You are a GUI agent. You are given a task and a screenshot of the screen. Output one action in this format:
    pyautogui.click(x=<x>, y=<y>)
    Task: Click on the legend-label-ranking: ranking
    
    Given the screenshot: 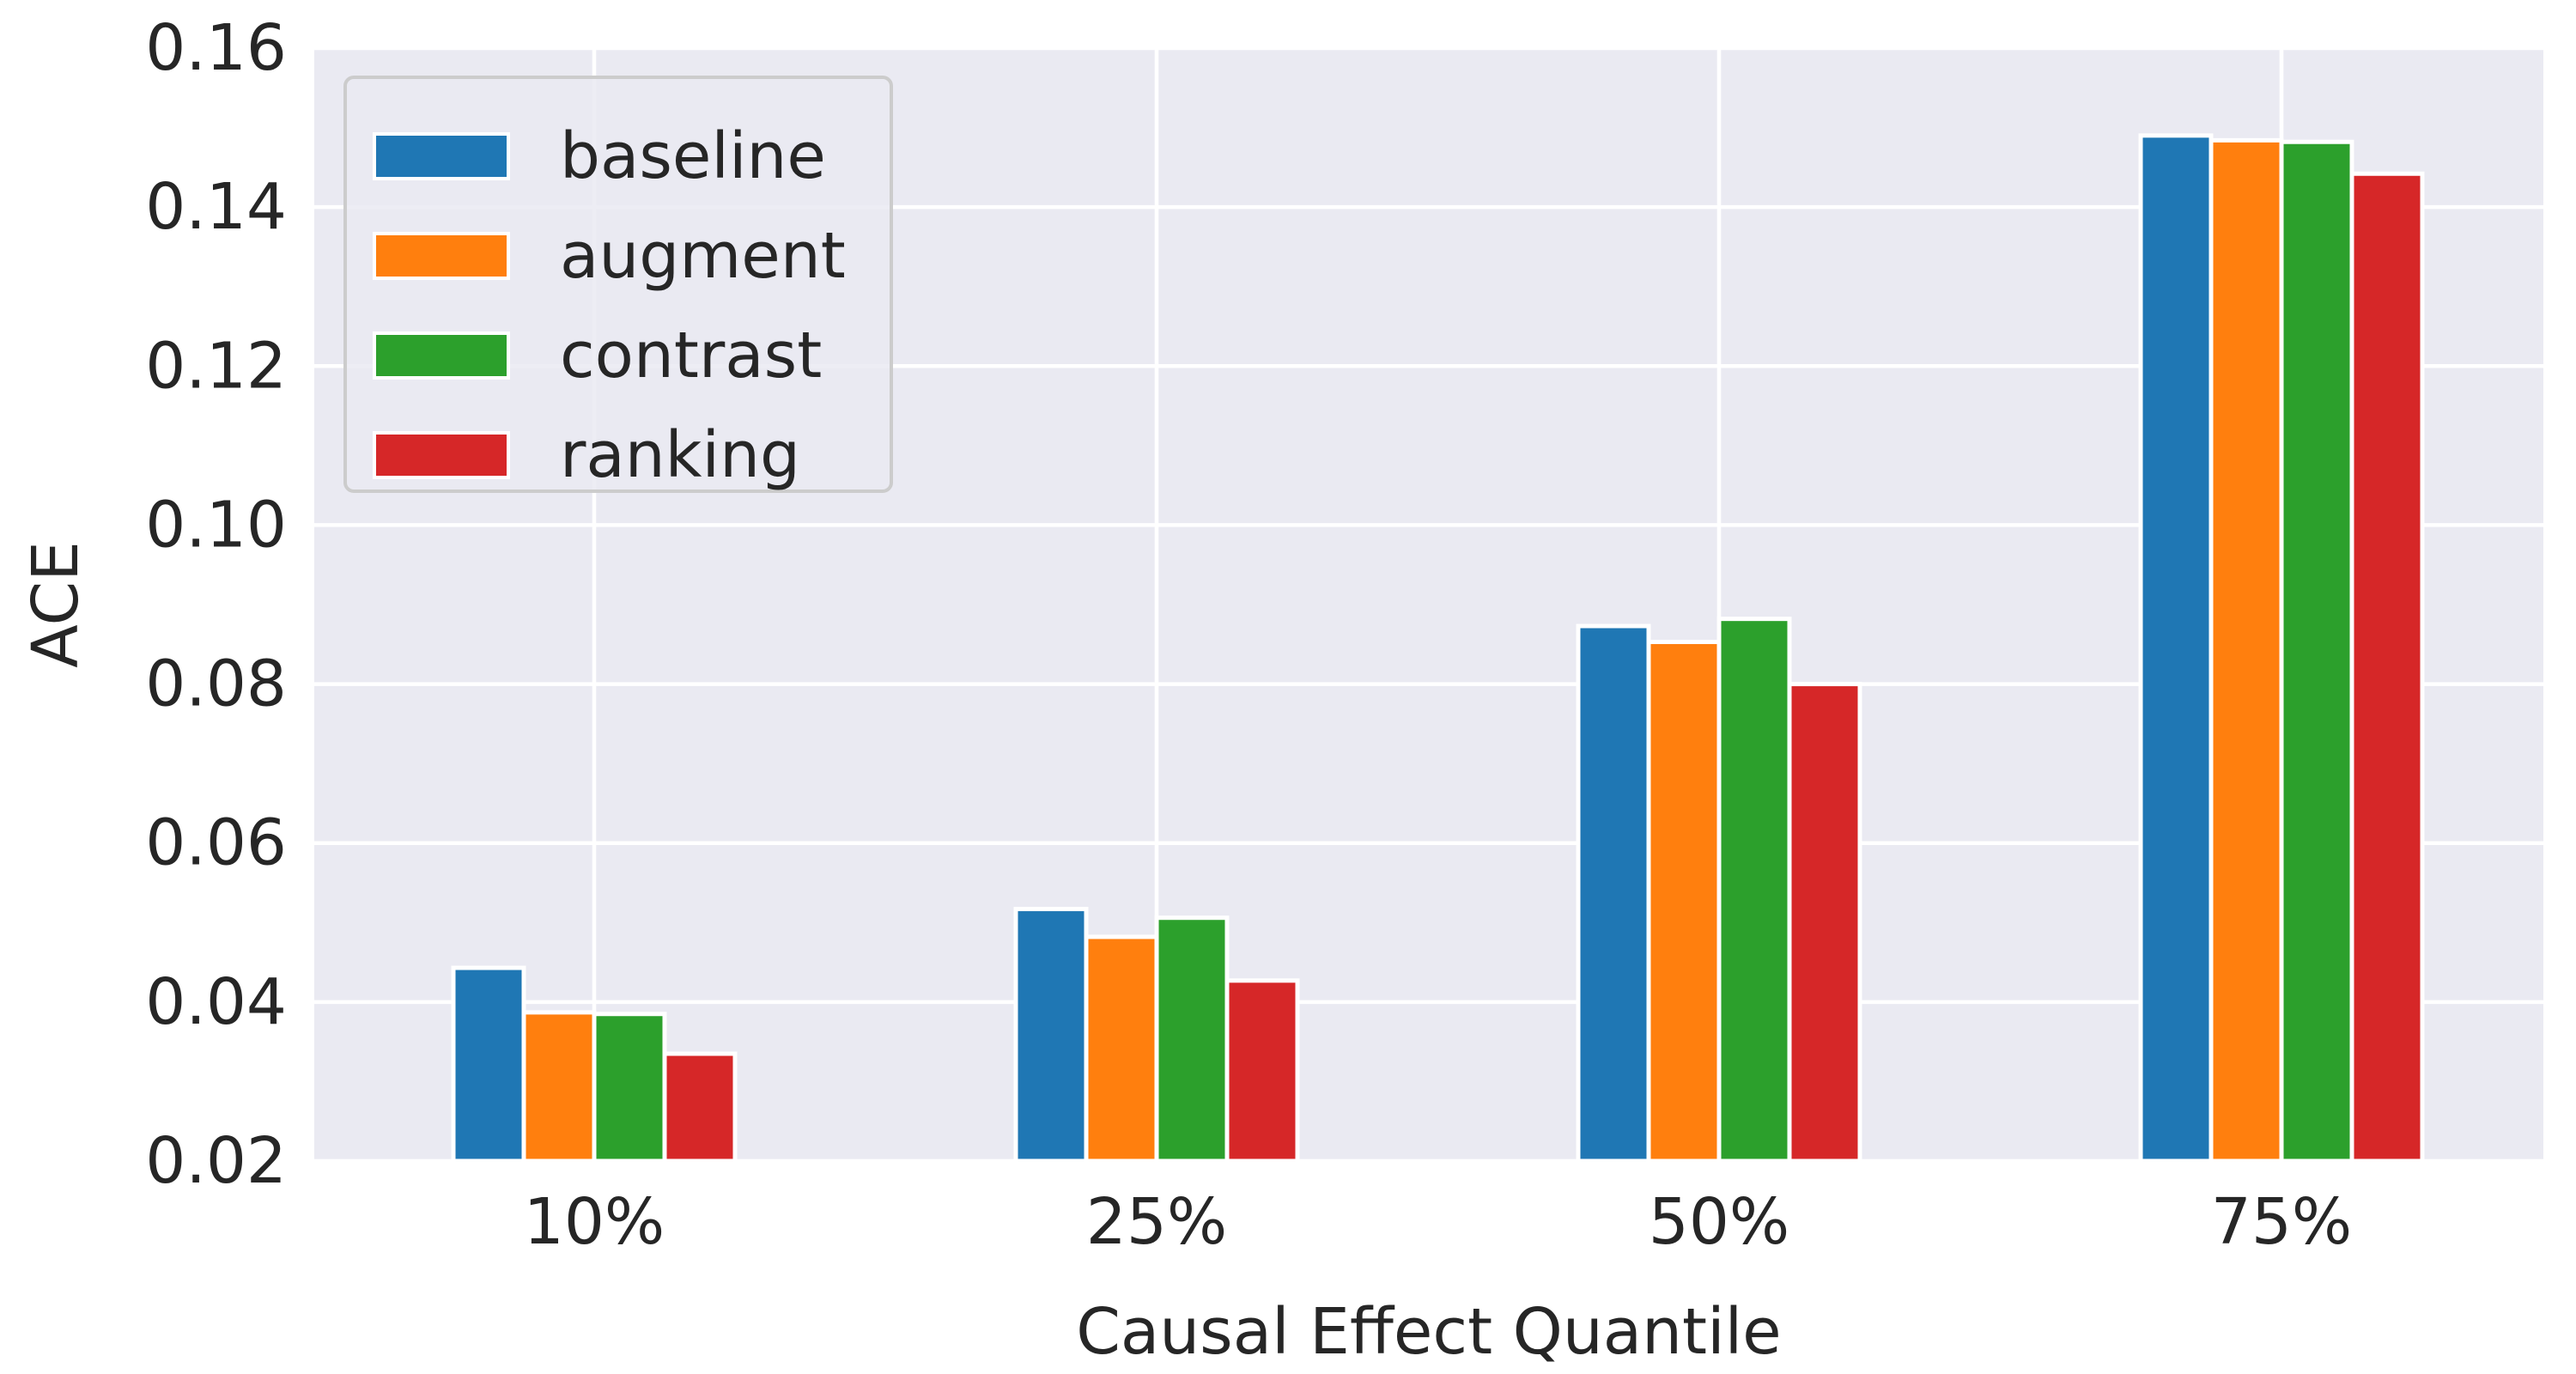 What is the action you would take?
    pyautogui.click(x=680, y=455)
    